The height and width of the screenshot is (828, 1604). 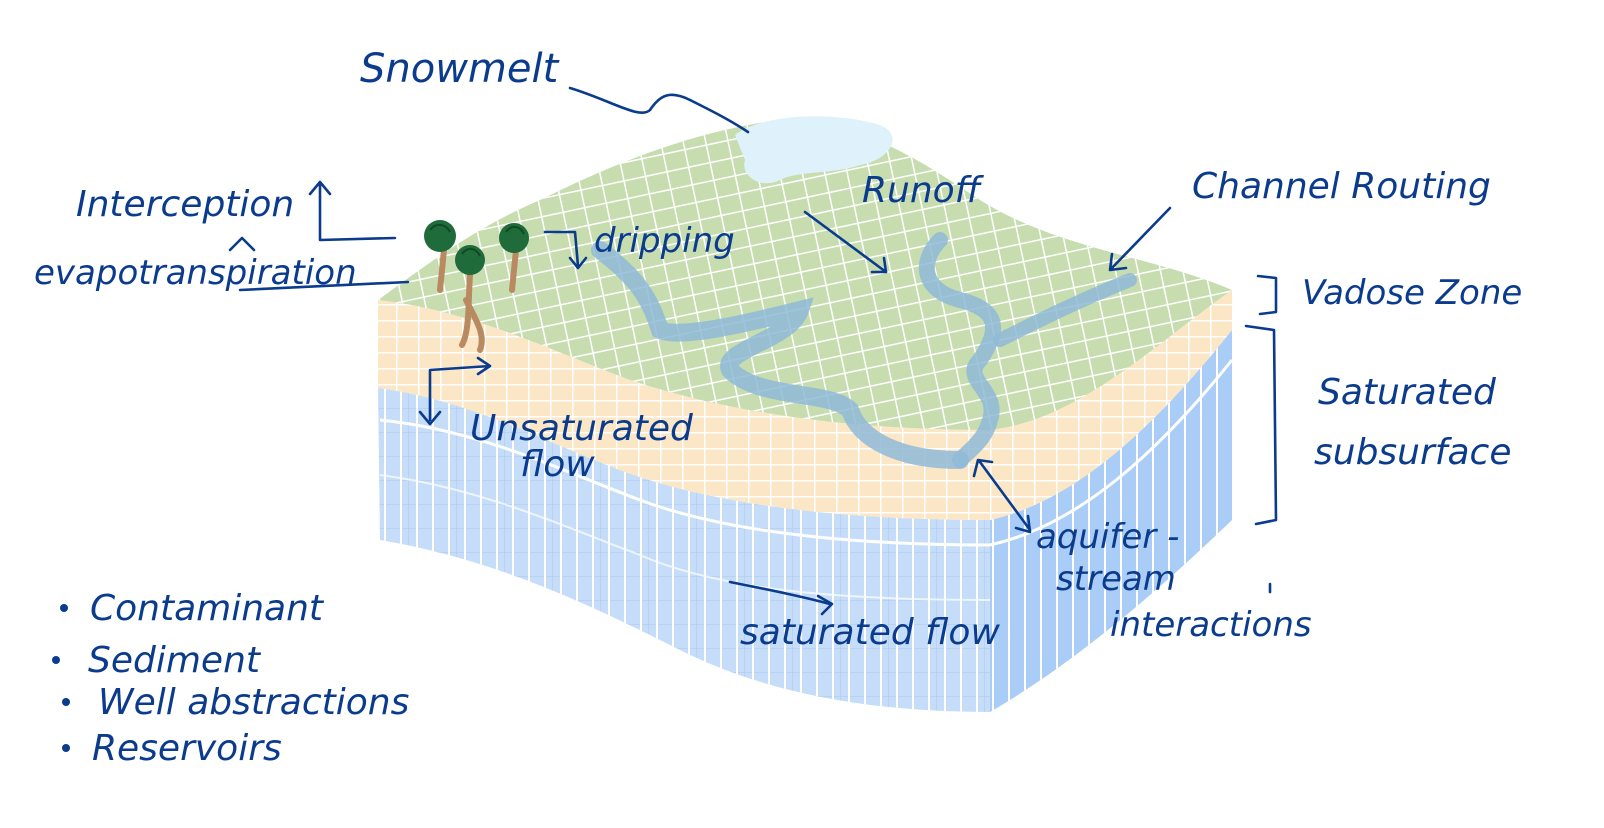 What do you see at coordinates (870, 632) in the screenshot?
I see `label-saturated-flow: saturated flow` at bounding box center [870, 632].